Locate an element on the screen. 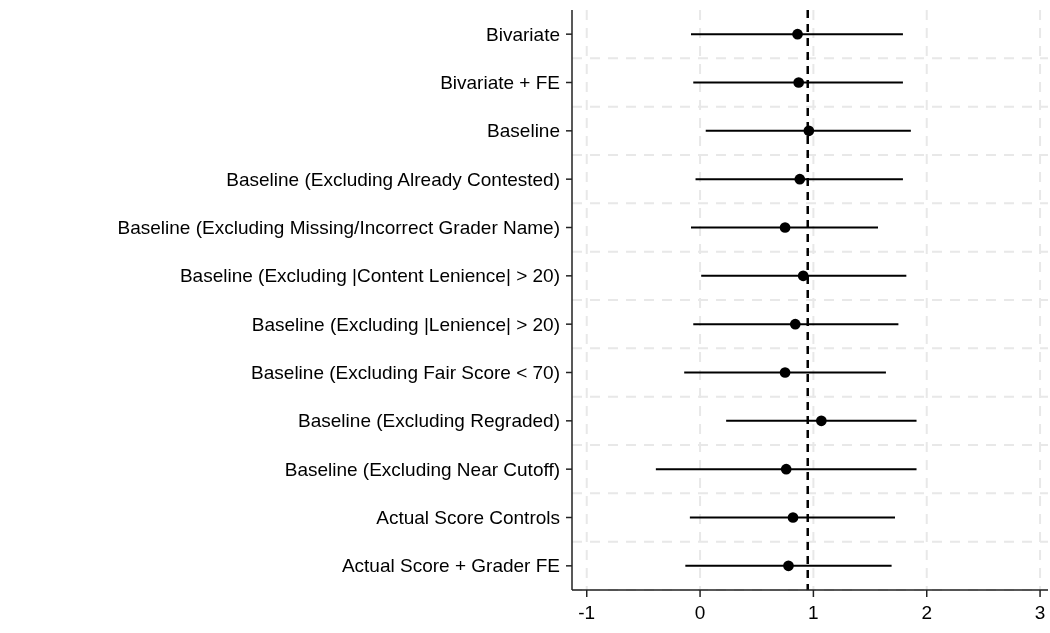 The height and width of the screenshot is (633, 1050). x-tick-label: 1 is located at coordinates (813, 612).